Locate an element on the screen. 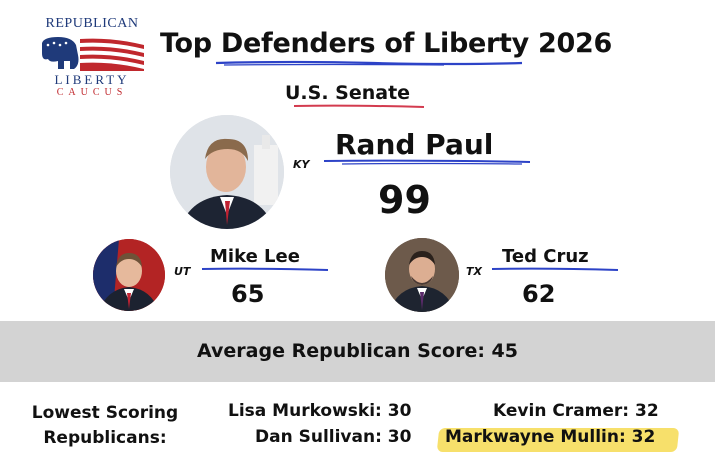 The width and height of the screenshot is (715, 454). mike-lee-portrait is located at coordinates (129, 275).